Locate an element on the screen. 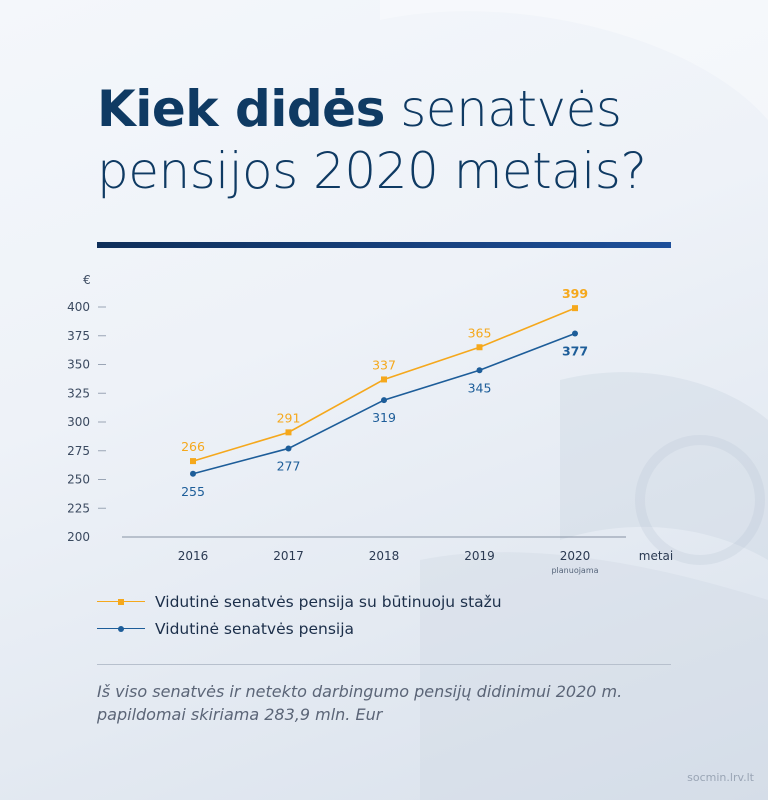 Image resolution: width=768 pixels, height=800 pixels. legend-swatch-circle-icon is located at coordinates (121, 629).